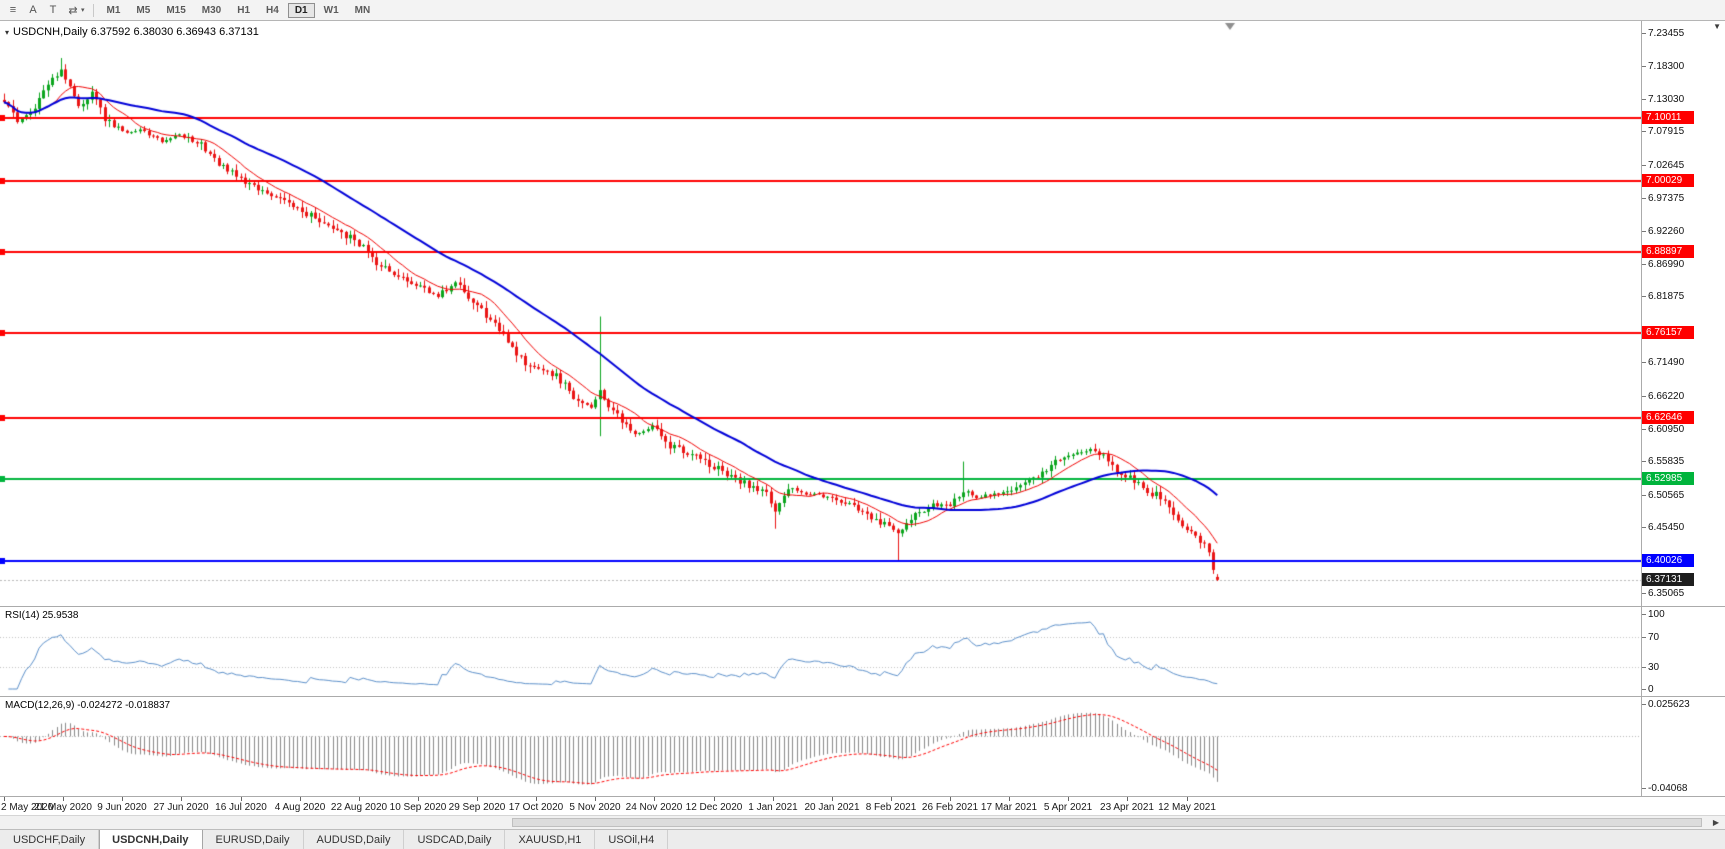 This screenshot has height=849, width=1725. I want to click on rsi-canvas, so click(820, 651).